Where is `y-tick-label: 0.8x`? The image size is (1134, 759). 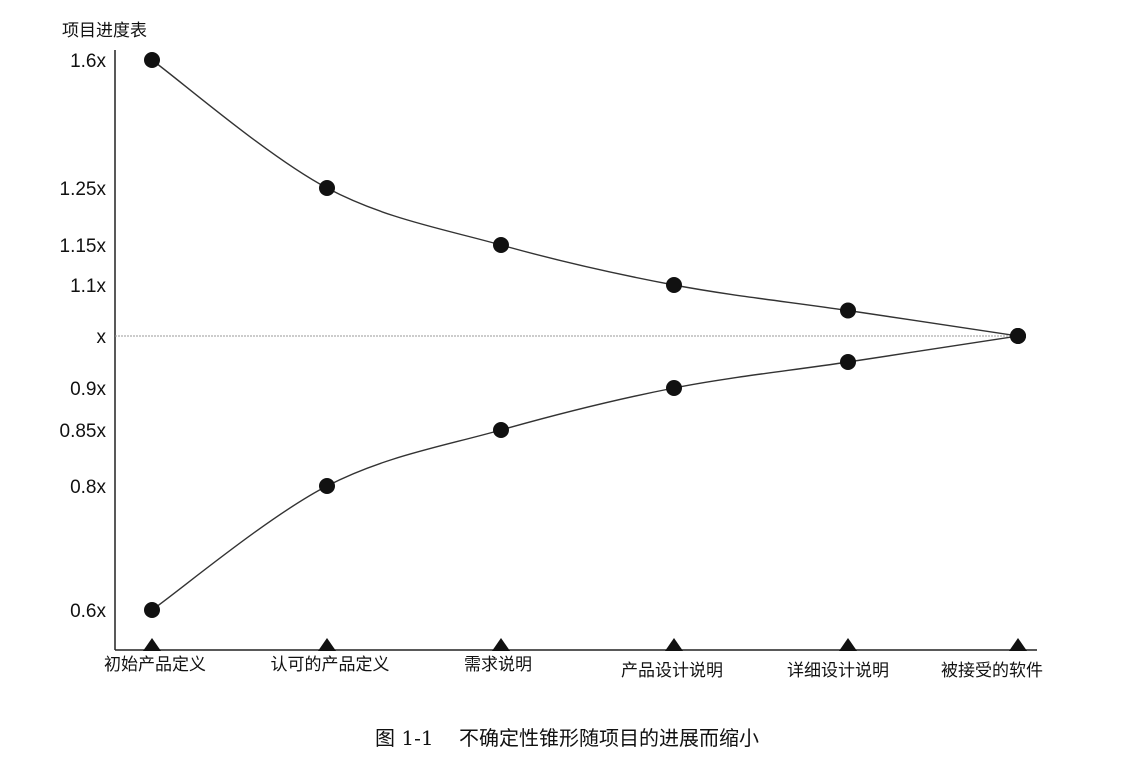
y-tick-label: 0.8x is located at coordinates (88, 487).